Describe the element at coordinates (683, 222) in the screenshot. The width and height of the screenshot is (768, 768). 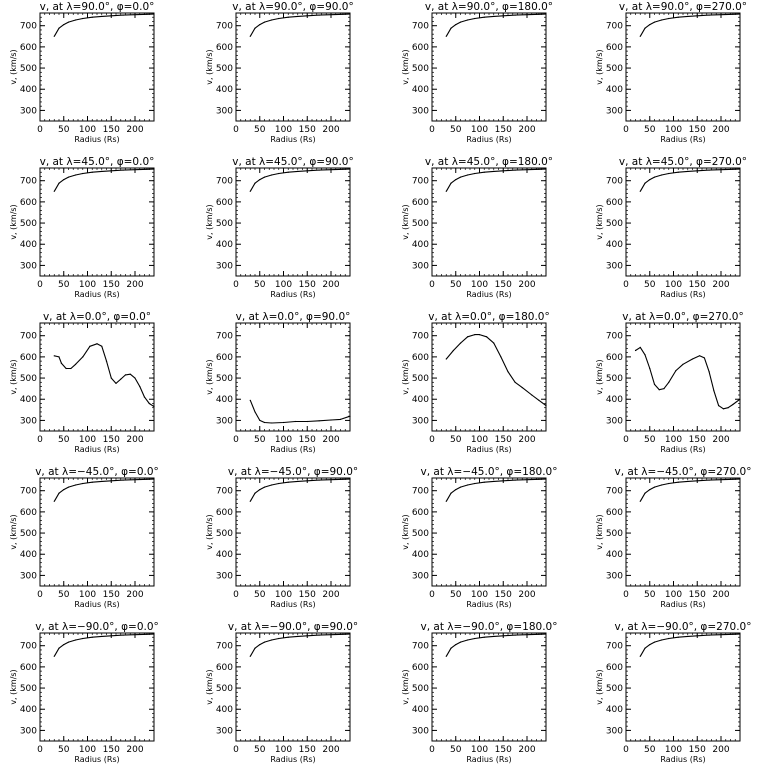
I see `plot-frame` at that location.